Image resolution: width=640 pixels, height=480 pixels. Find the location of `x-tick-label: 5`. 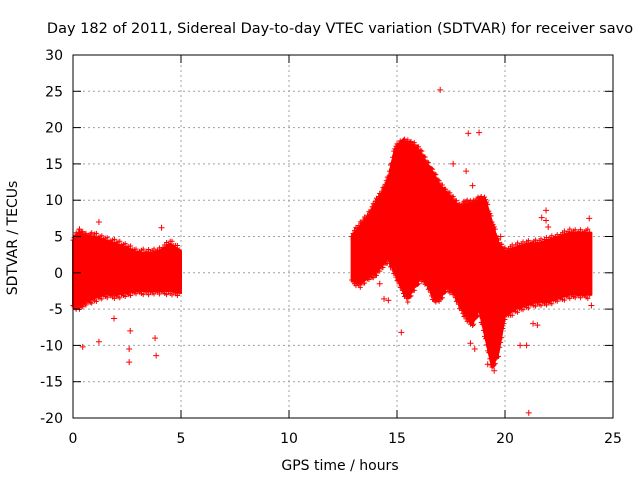

x-tick-label: 5 is located at coordinates (181, 439).